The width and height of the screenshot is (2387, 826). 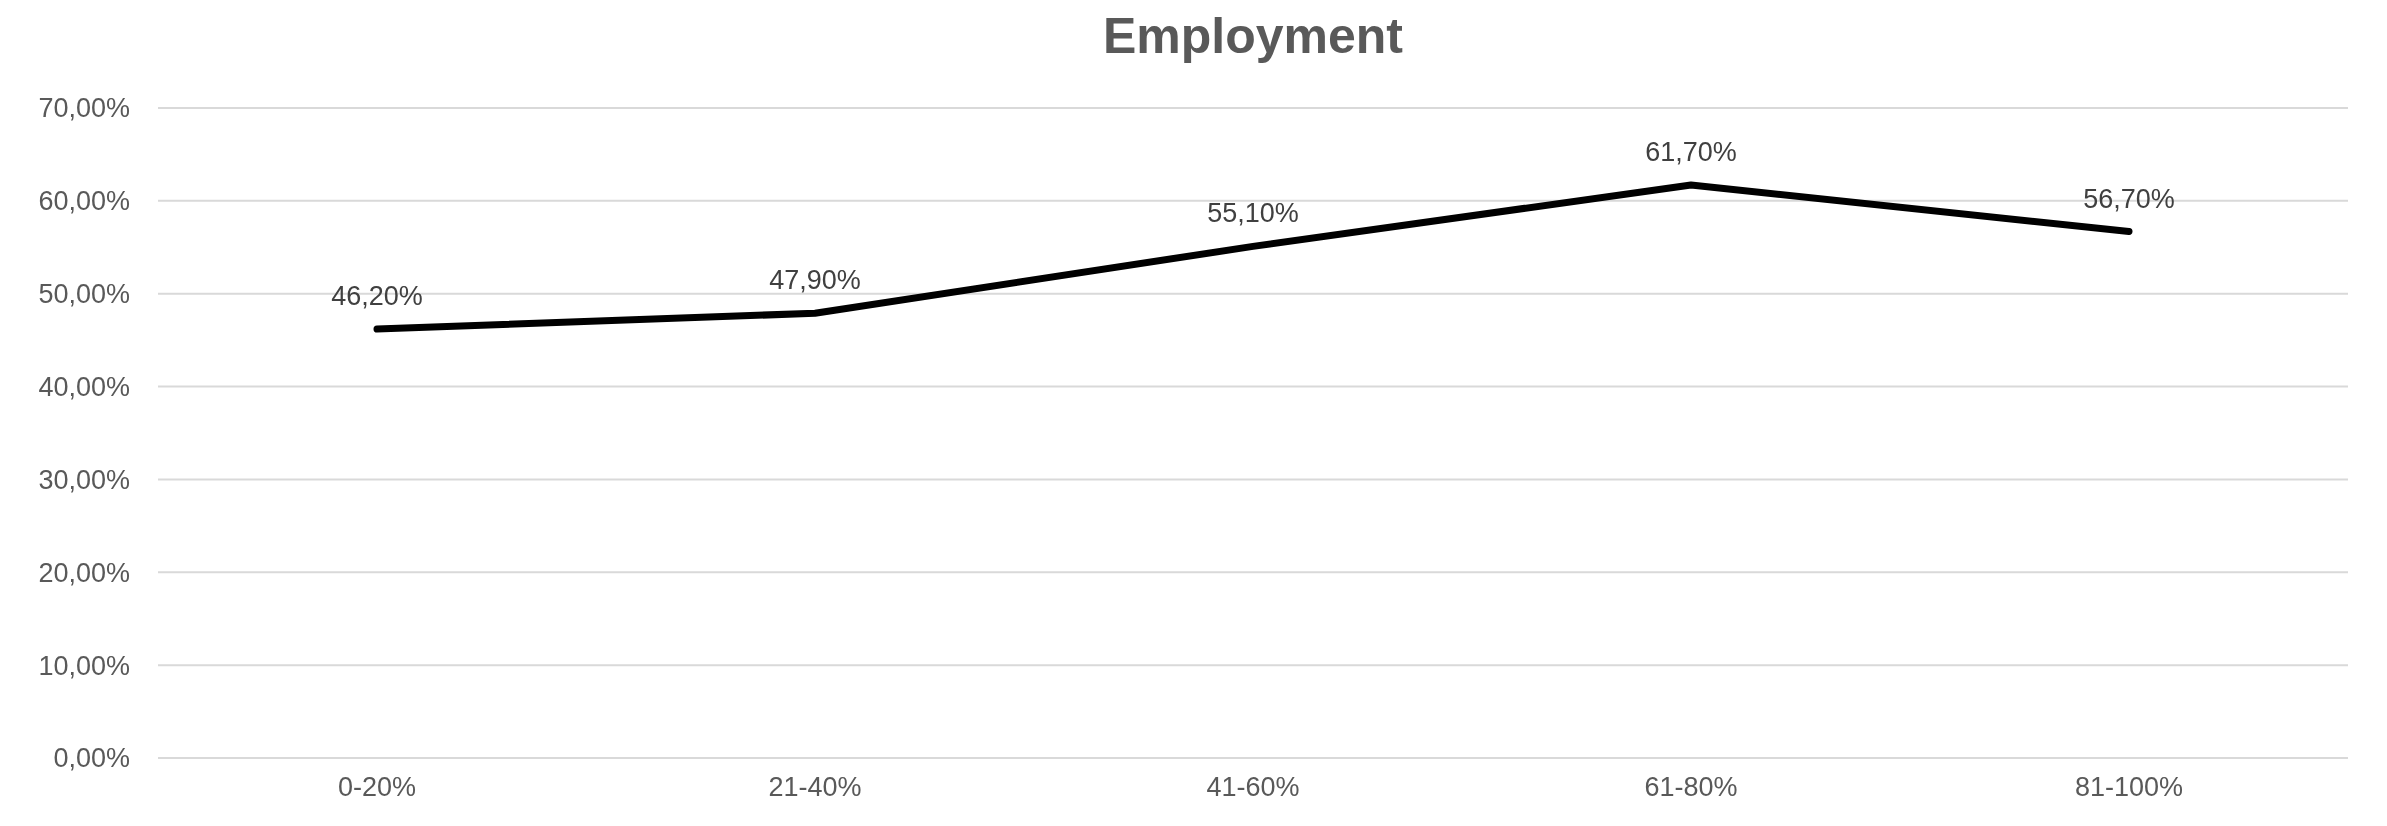 I want to click on y-tick-label: 20,00%, so click(x=84, y=572).